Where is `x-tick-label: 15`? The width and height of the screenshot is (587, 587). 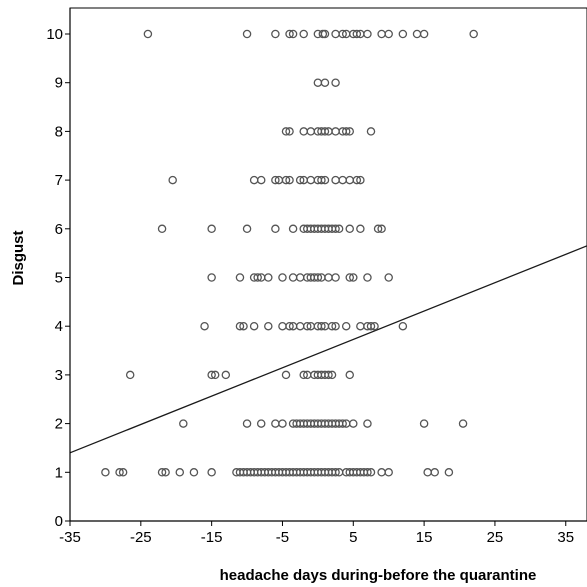 x-tick-label: 15 is located at coordinates (424, 537).